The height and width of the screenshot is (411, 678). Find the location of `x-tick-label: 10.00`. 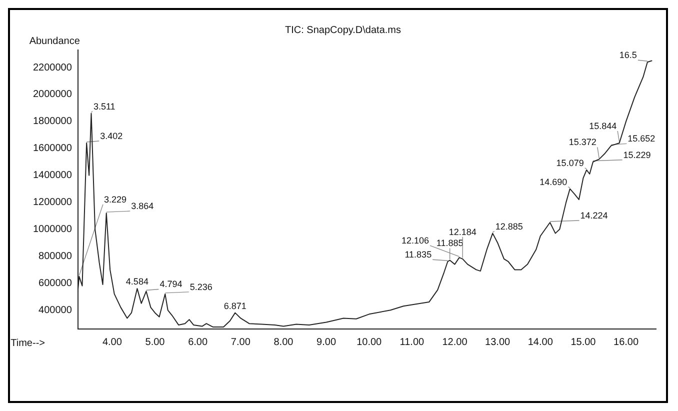

x-tick-label: 10.00 is located at coordinates (369, 342).